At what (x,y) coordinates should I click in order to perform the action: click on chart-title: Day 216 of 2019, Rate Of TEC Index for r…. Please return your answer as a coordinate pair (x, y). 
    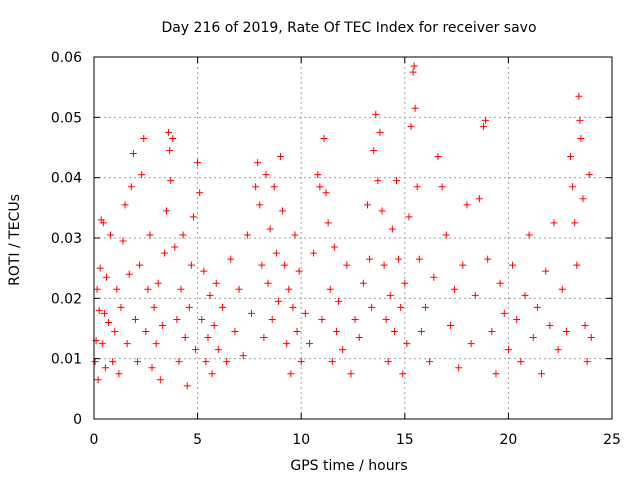
    Looking at the image, I should click on (348, 28).